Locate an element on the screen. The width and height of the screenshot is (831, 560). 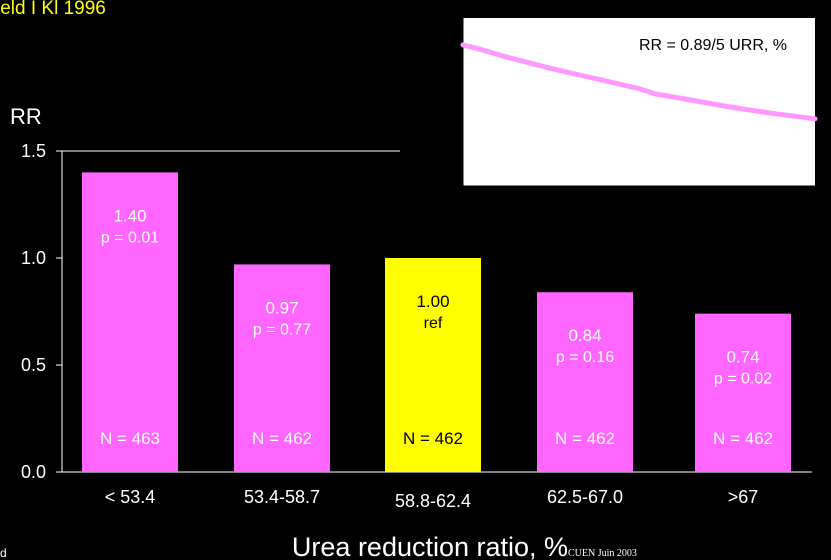
bar-p-label: p = 0.01 is located at coordinates (130, 237).